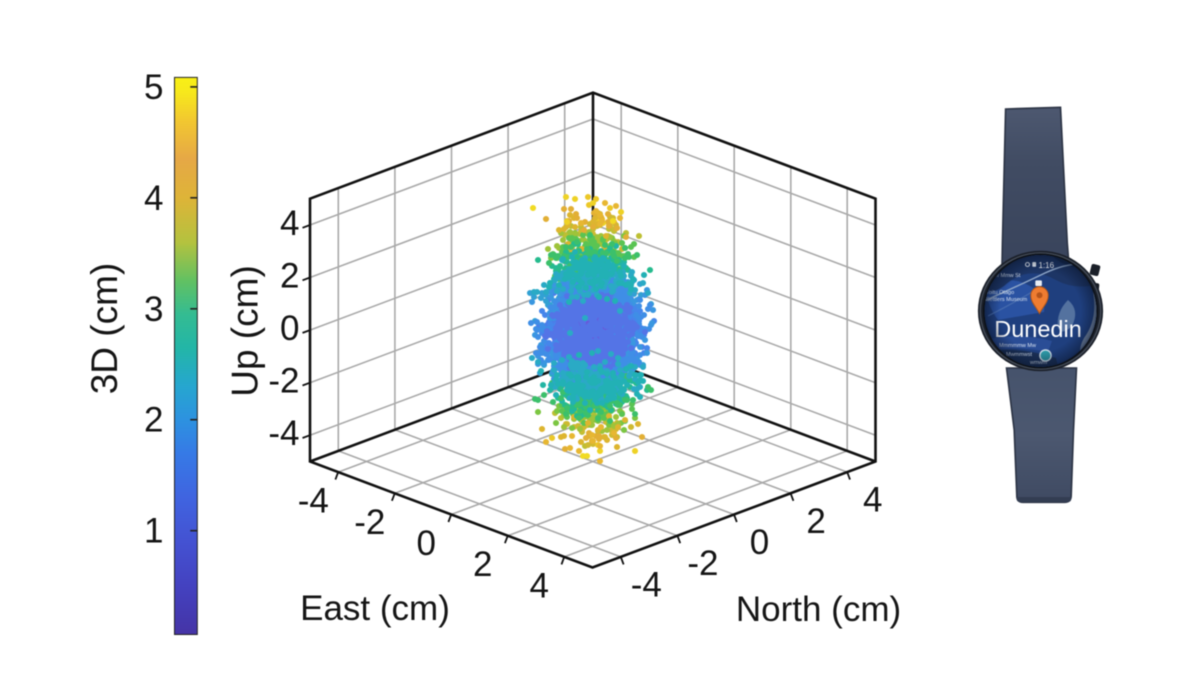  Describe the element at coordinates (104, 329) in the screenshot. I see `svg-text: 3D (cm)` at that location.